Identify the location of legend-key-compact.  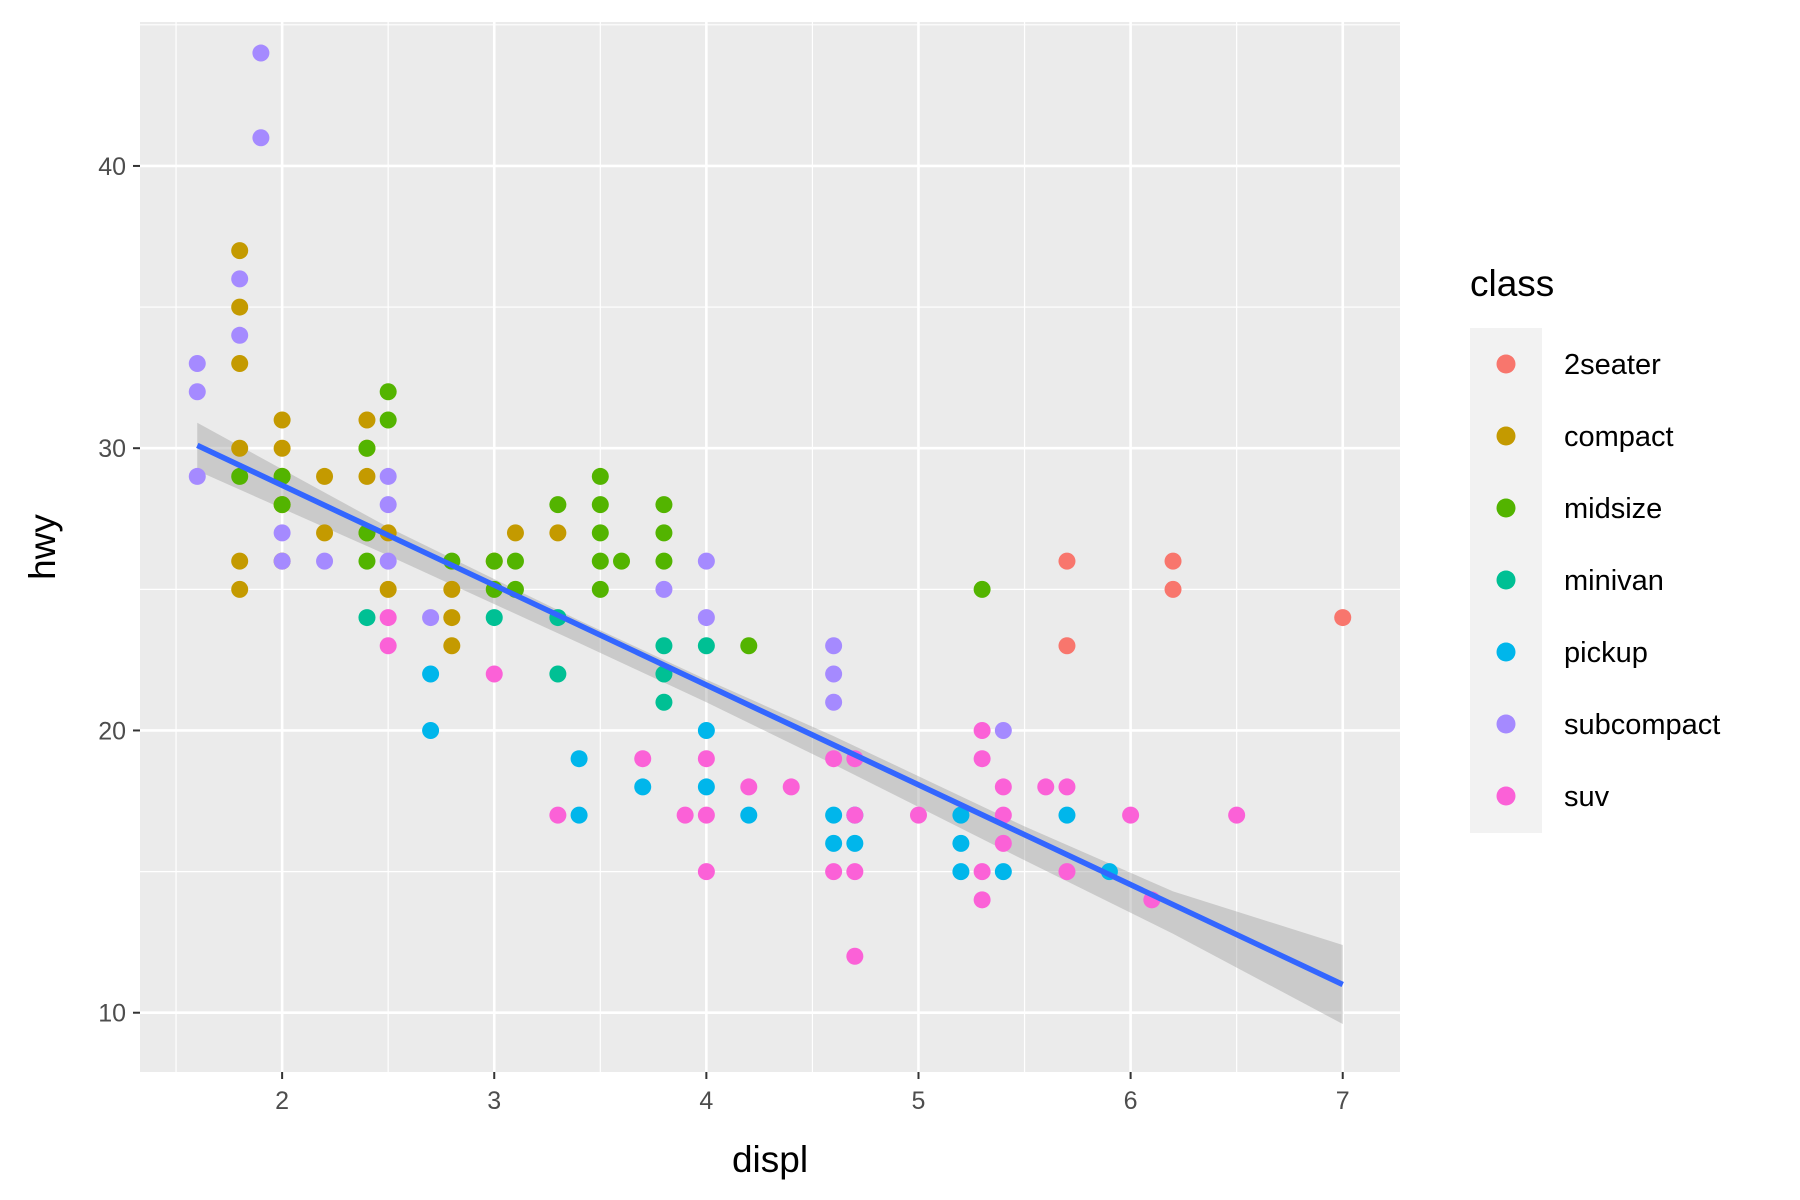
(1506, 436).